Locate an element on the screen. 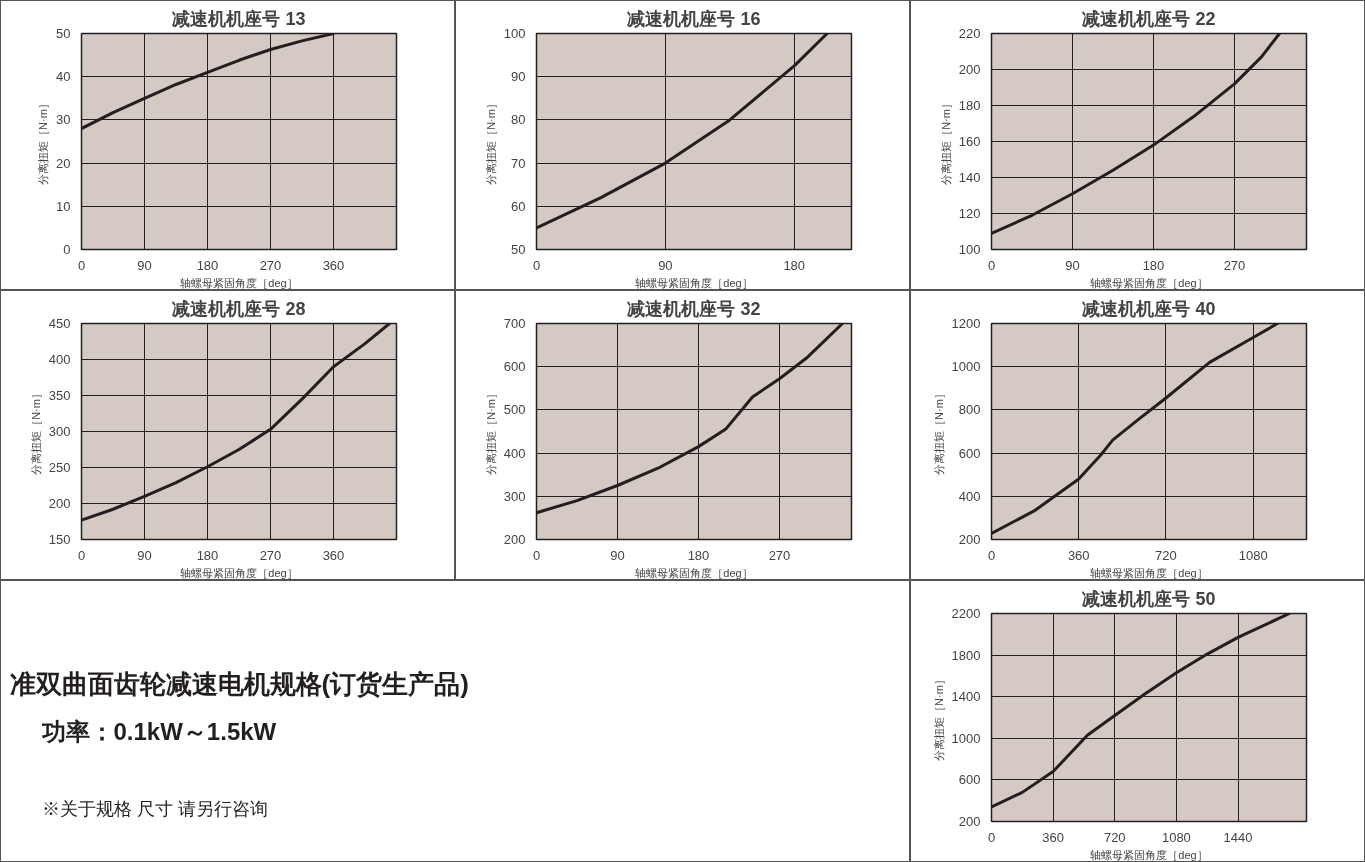 Image resolution: width=1365 pixels, height=862 pixels. y-tick-label: 700 is located at coordinates (514, 323).